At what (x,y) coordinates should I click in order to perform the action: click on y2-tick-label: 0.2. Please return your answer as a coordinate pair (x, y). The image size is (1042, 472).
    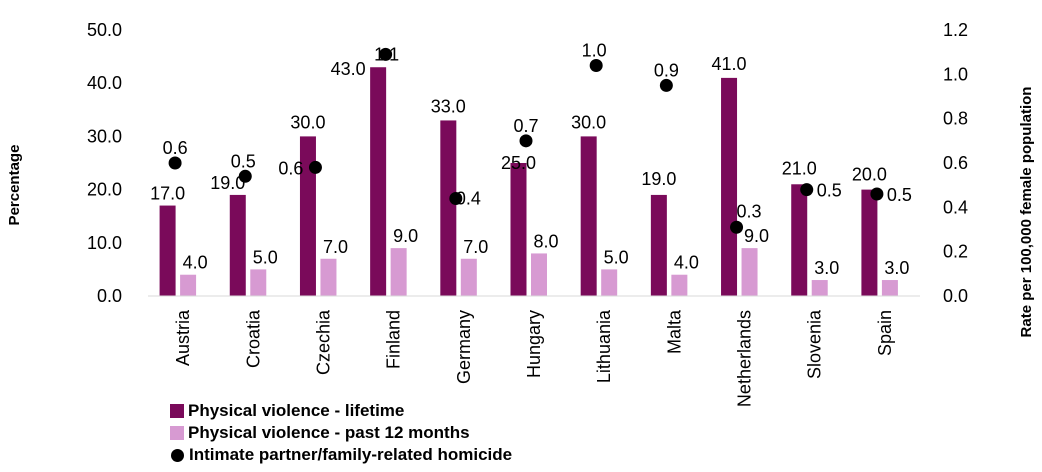
    Looking at the image, I should click on (955, 252).